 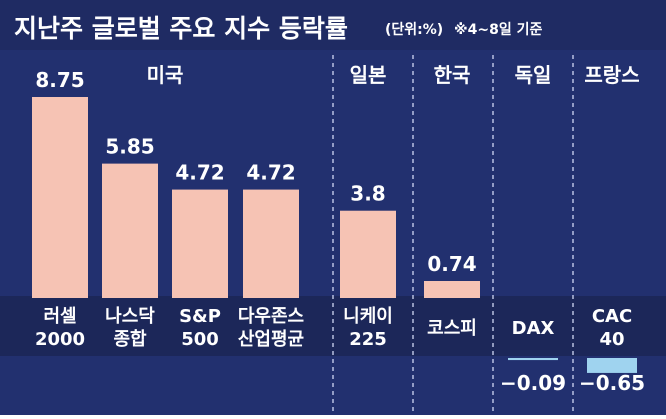 I want to click on chart-title: 지난주 글로벌 주요 지수 등락률, so click(x=181, y=28).